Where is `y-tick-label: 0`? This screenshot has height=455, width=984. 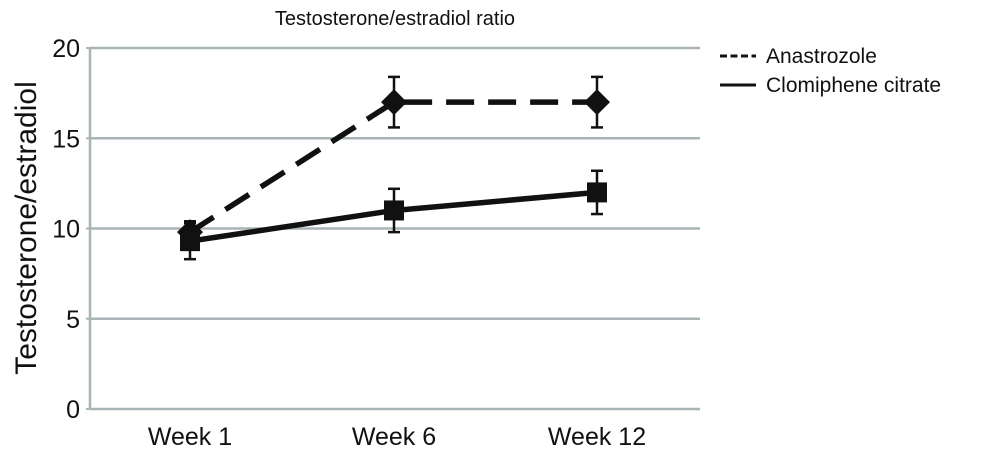 y-tick-label: 0 is located at coordinates (73, 410).